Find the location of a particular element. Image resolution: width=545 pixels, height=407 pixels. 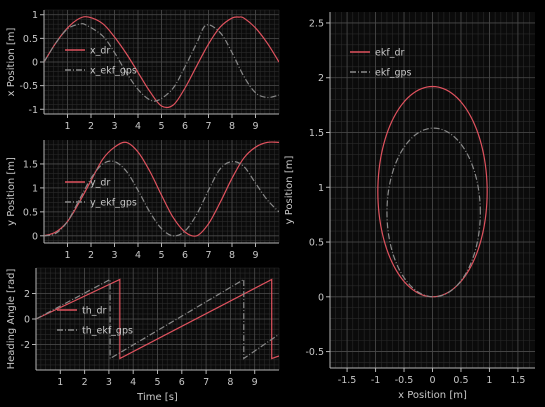

series-line-ekf_gps is located at coordinates (433, 212).